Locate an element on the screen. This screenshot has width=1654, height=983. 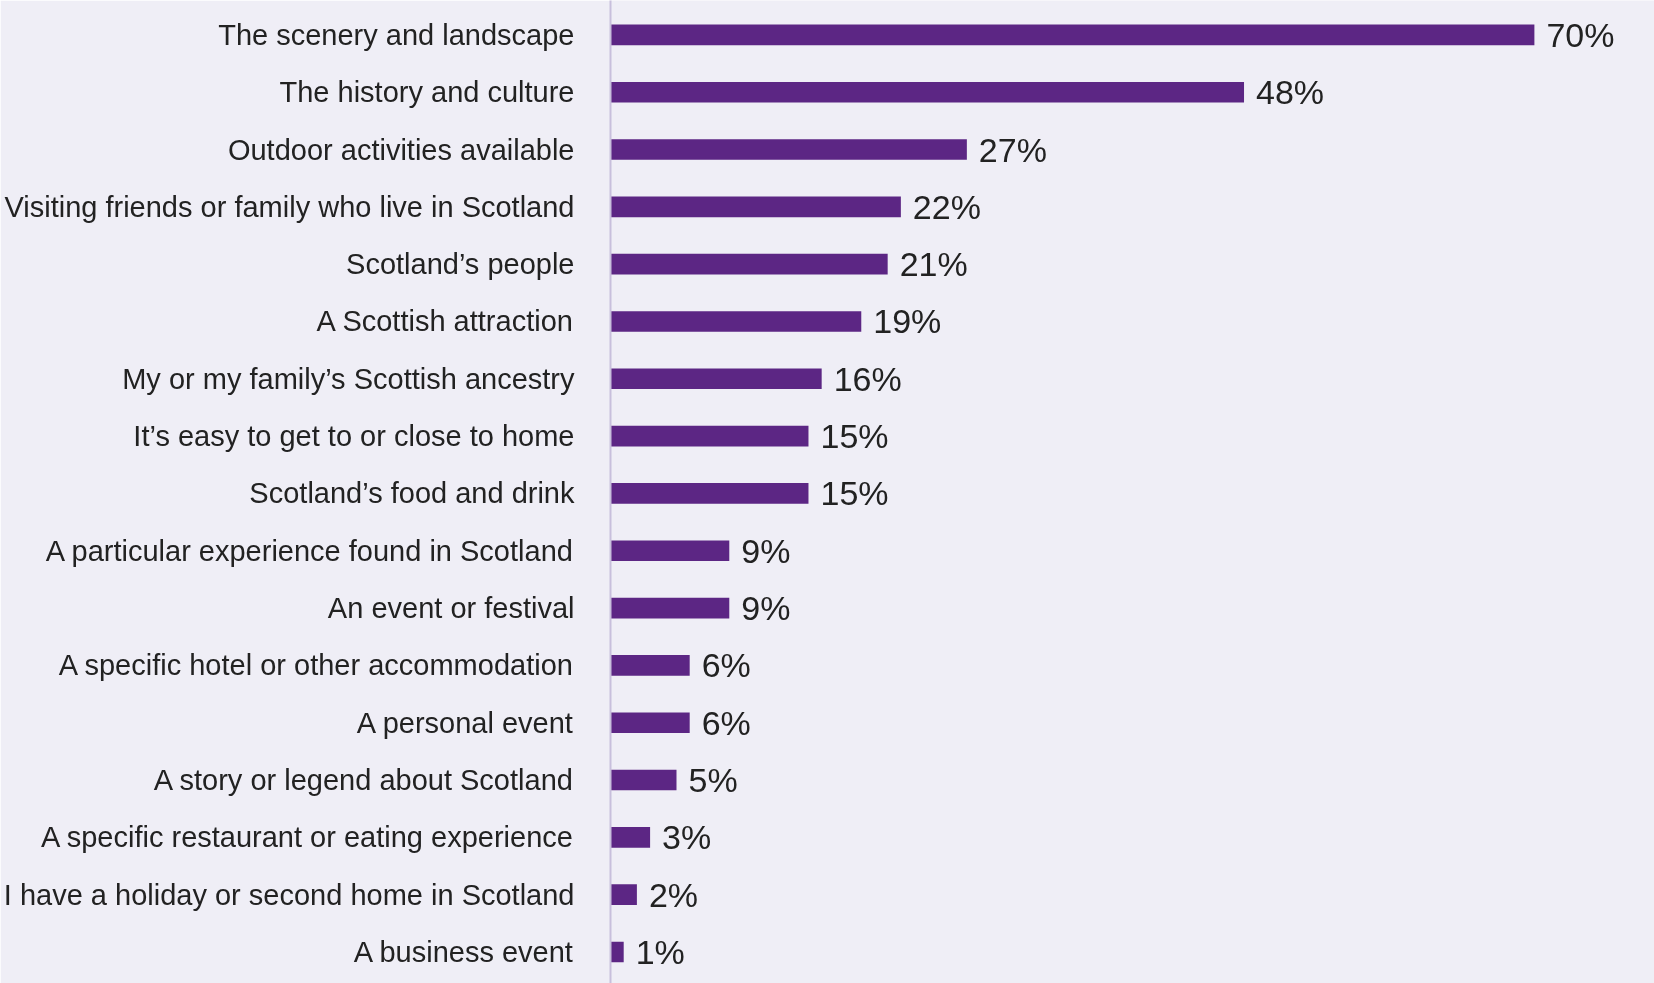
data-label: 2% is located at coordinates (673, 894).